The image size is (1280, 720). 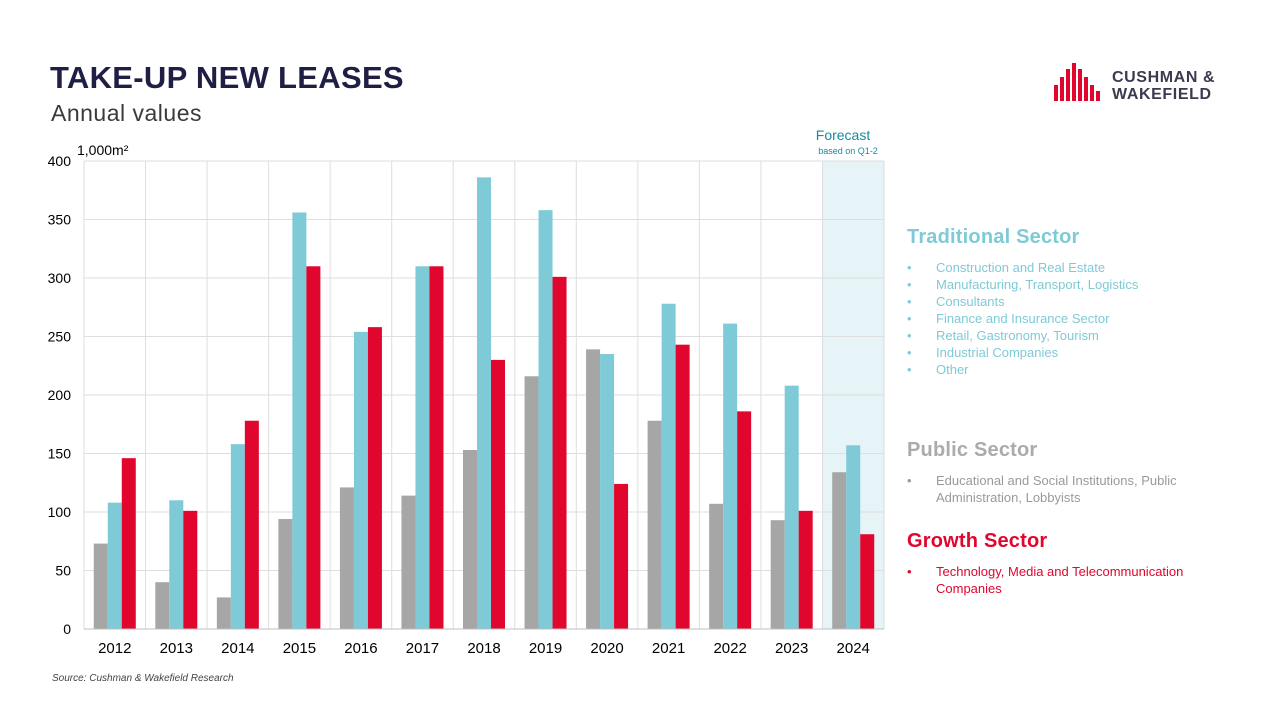 I want to click on y-axis-unit-label: 1,000m², so click(x=103, y=150).